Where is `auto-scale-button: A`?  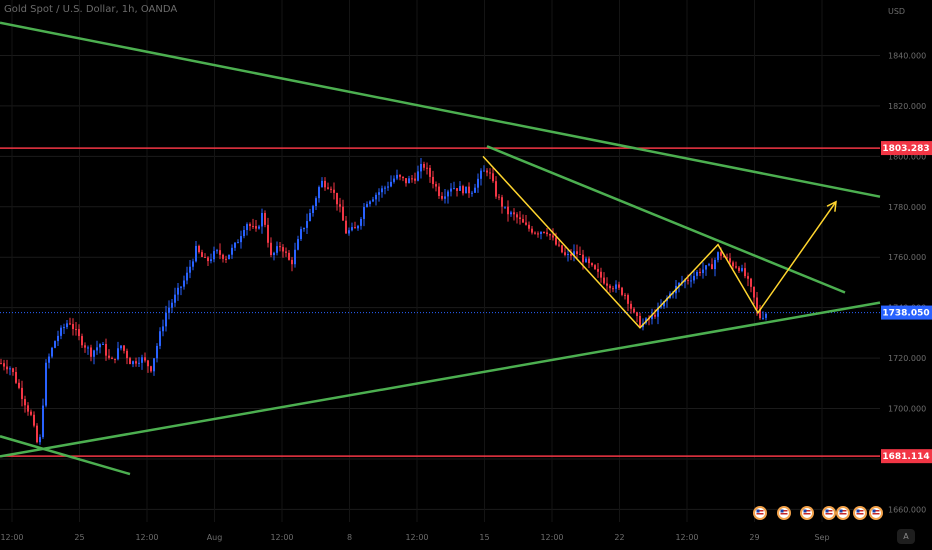
auto-scale-button: A is located at coordinates (906, 536).